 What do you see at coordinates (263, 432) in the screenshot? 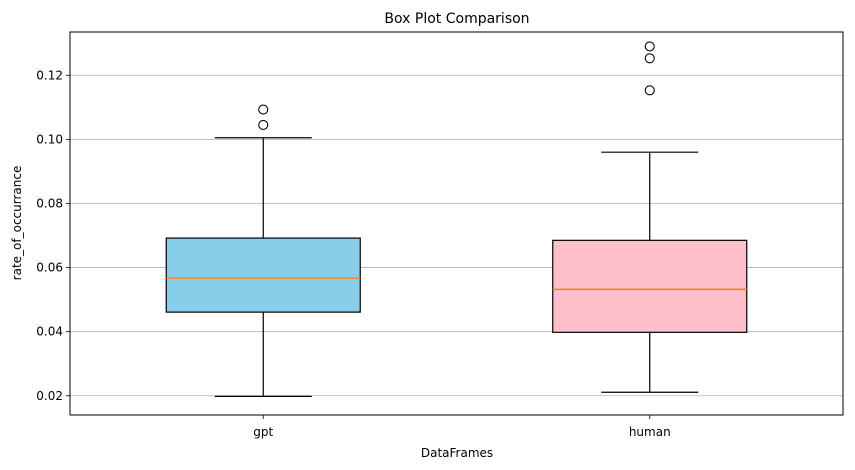
I see `x-tick-label: gpt` at bounding box center [263, 432].